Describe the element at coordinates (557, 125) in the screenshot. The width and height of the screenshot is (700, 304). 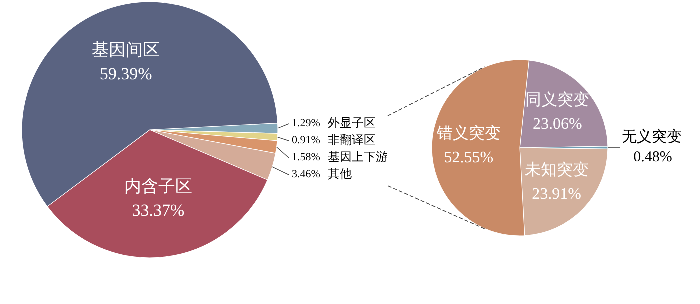
I see `data-label: 23.06%` at that location.